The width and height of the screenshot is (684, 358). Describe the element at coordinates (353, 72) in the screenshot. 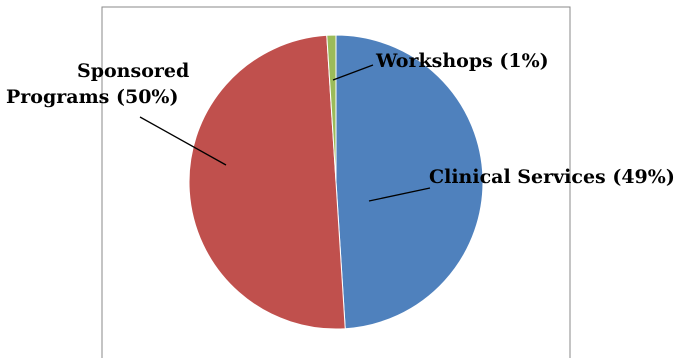

I see `leader-line-workshops` at that location.